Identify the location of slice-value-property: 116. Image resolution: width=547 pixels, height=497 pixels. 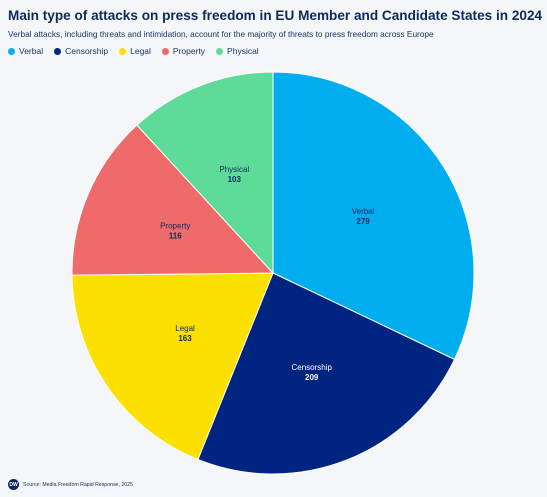
(175, 236).